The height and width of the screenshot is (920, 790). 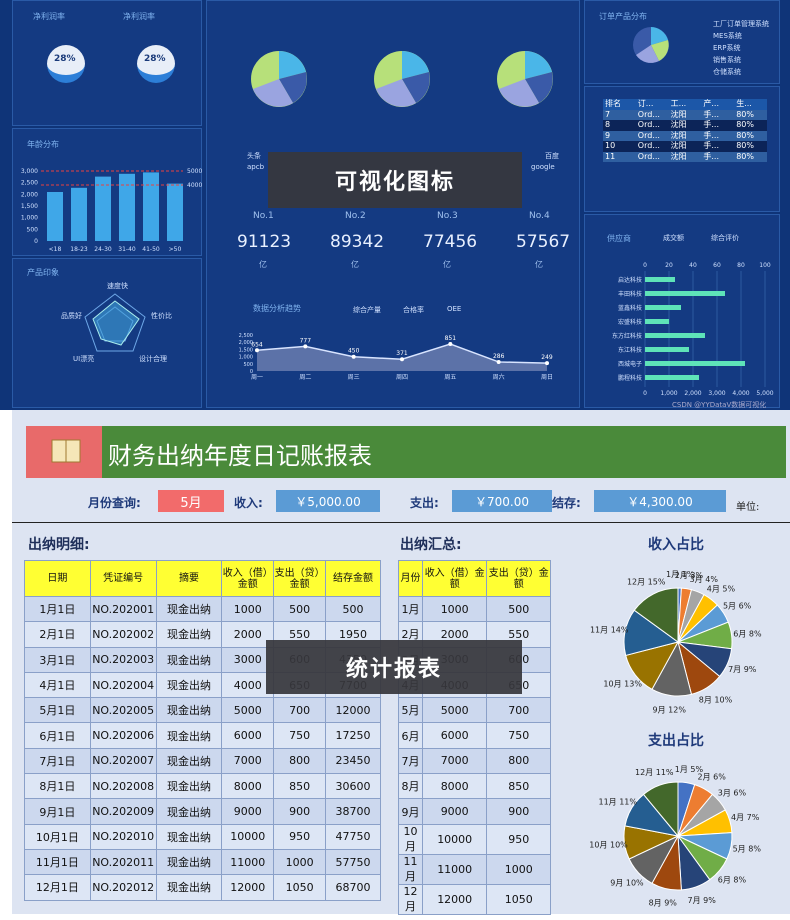 What do you see at coordinates (623, 16) in the screenshot?
I see `orders-title: 订单产品分布` at bounding box center [623, 16].